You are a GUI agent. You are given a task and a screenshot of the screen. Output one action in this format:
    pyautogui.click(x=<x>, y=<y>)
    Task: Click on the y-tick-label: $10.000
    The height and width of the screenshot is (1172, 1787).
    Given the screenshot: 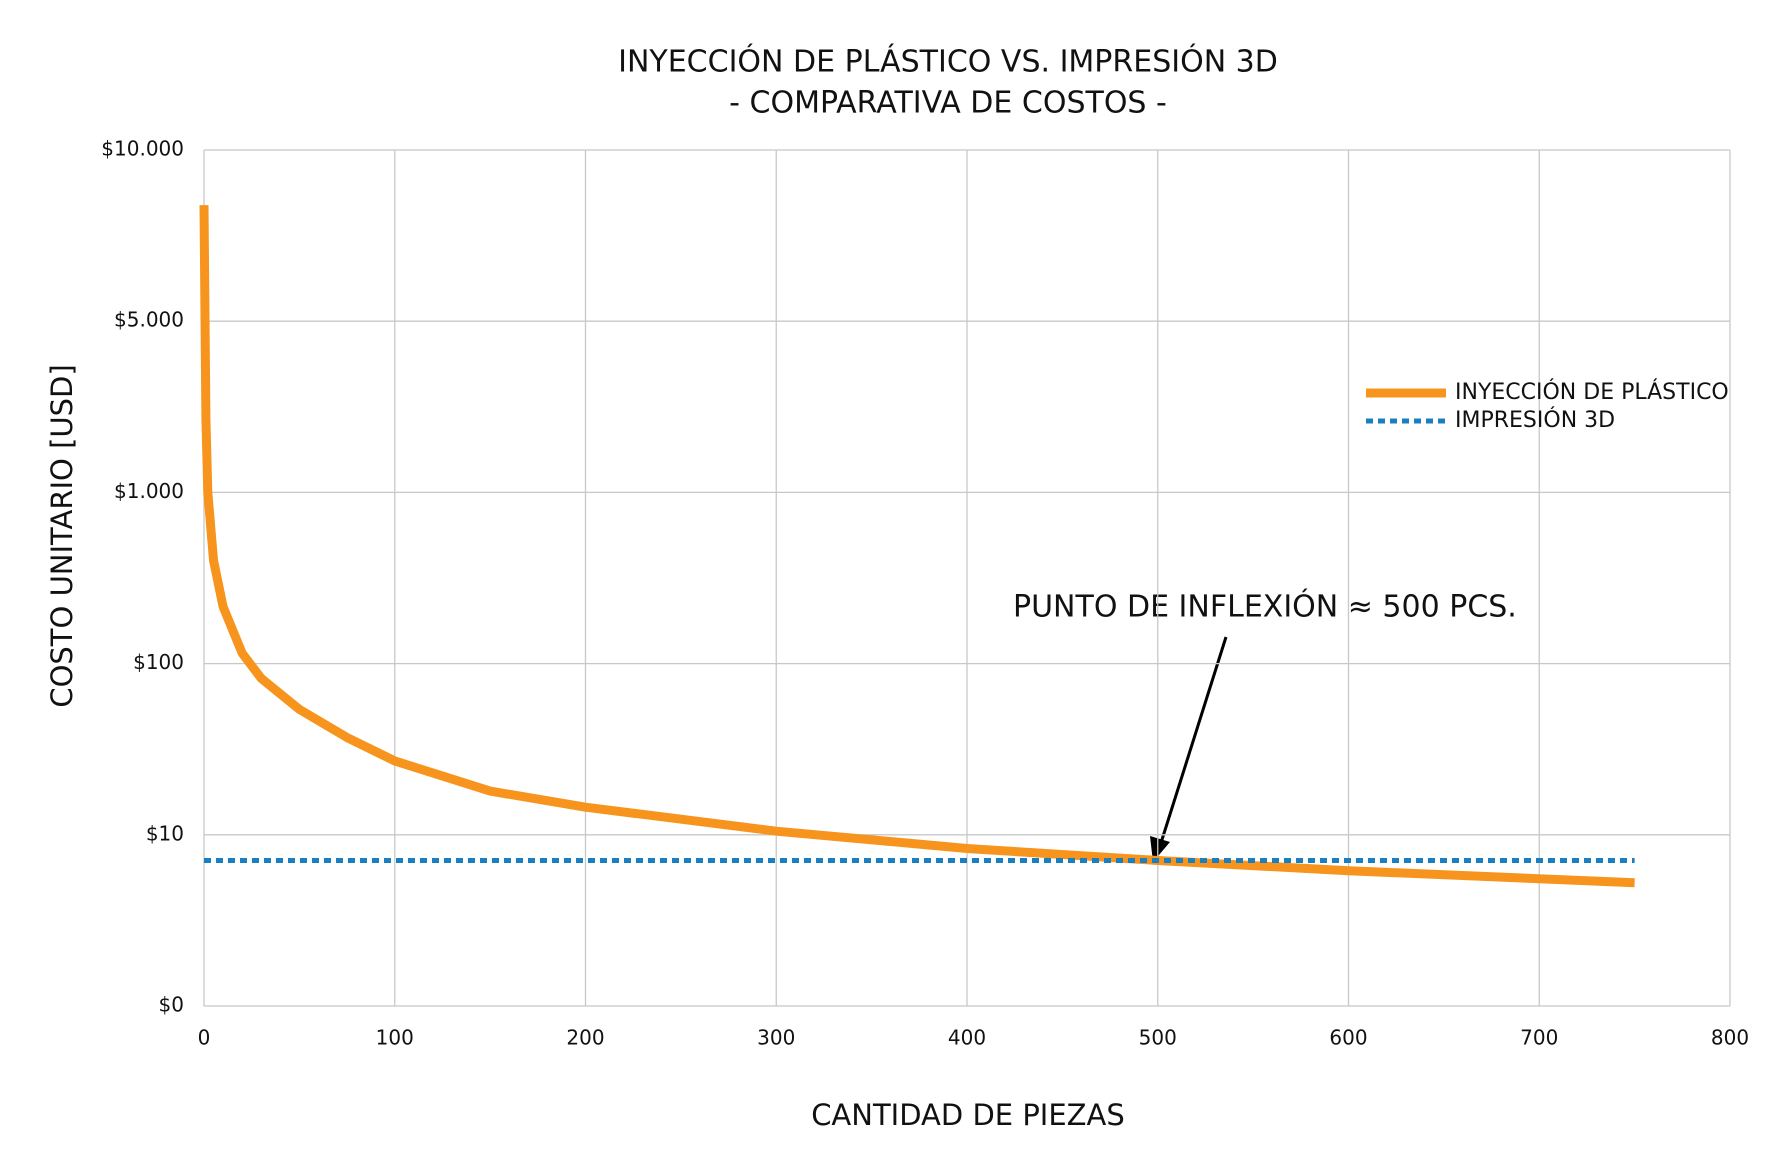 What is the action you would take?
    pyautogui.click(x=142, y=149)
    